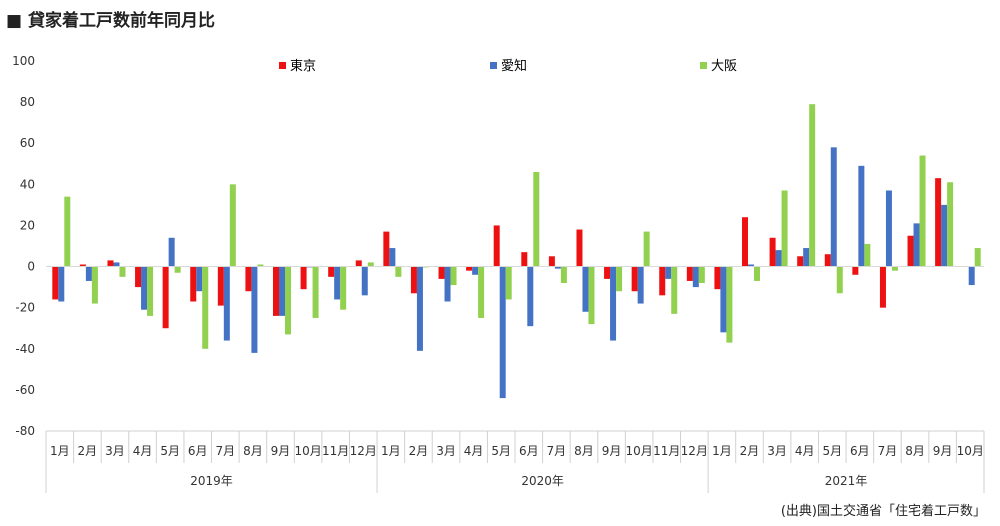  I want to click on bar-東京-4, so click(138, 277).